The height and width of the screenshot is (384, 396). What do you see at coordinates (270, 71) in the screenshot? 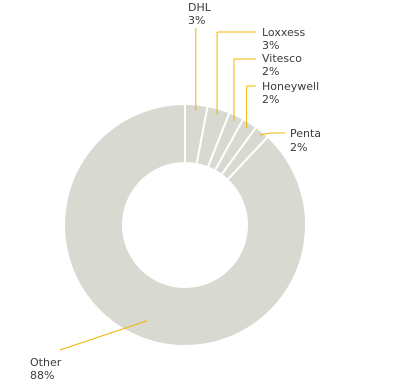
I see `label-vitesco-pct: 2%` at bounding box center [270, 71].